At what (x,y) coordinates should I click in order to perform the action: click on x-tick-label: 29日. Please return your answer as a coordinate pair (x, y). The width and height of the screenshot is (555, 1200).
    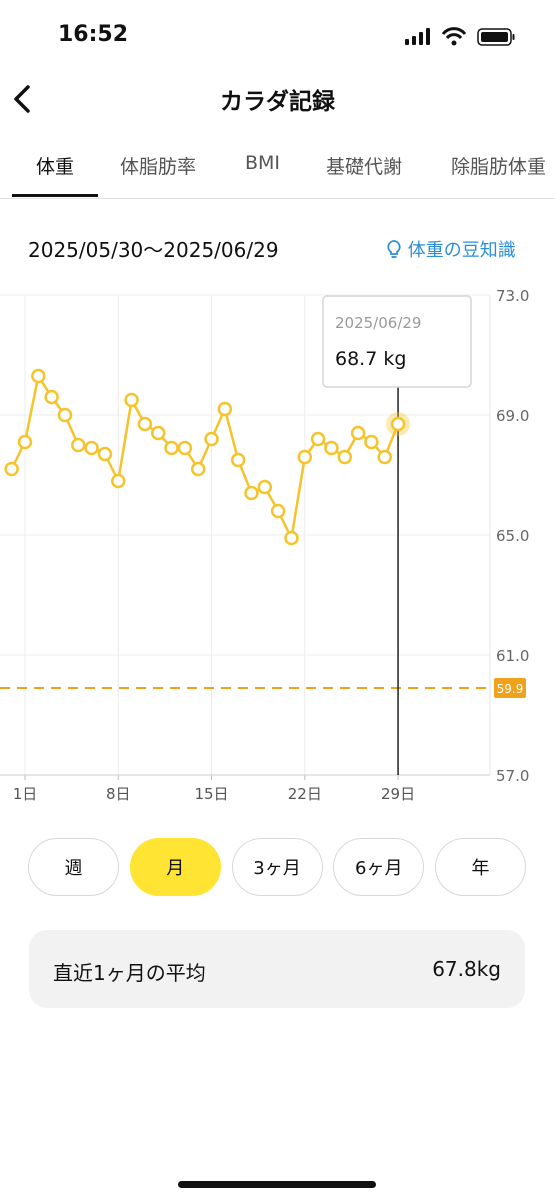
    Looking at the image, I should click on (398, 794).